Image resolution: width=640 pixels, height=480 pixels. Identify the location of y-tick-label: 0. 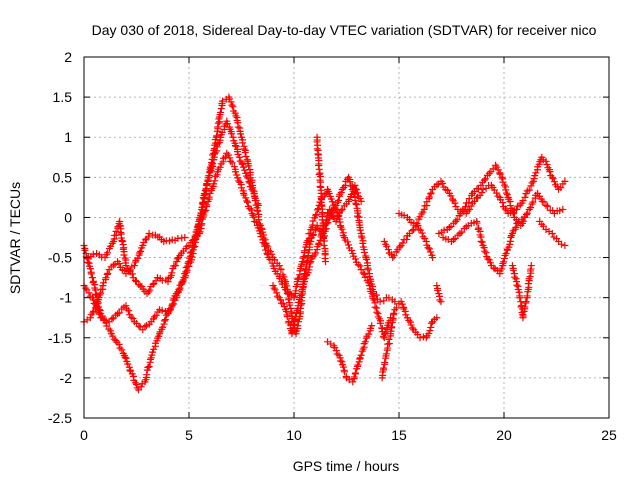
(68, 217).